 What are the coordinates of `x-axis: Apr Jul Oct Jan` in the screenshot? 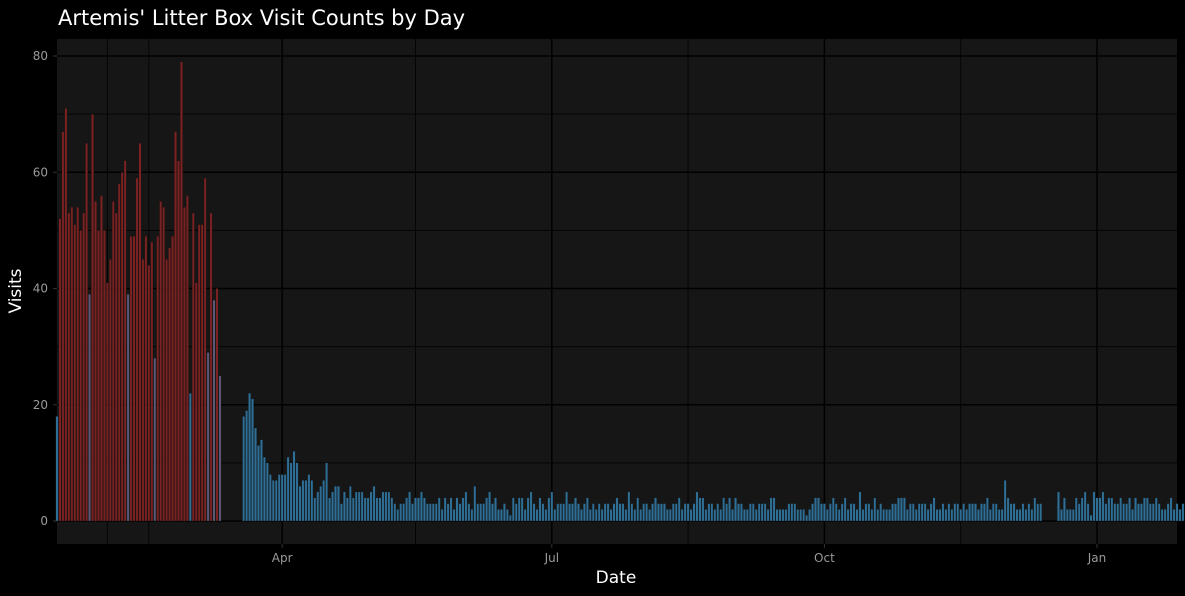 It's located at (689, 554).